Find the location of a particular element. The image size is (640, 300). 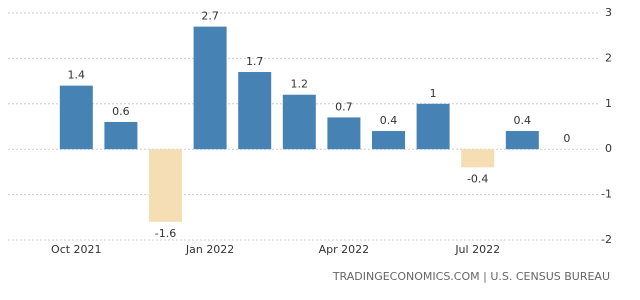

y-tick-label: 0 is located at coordinates (608, 148).